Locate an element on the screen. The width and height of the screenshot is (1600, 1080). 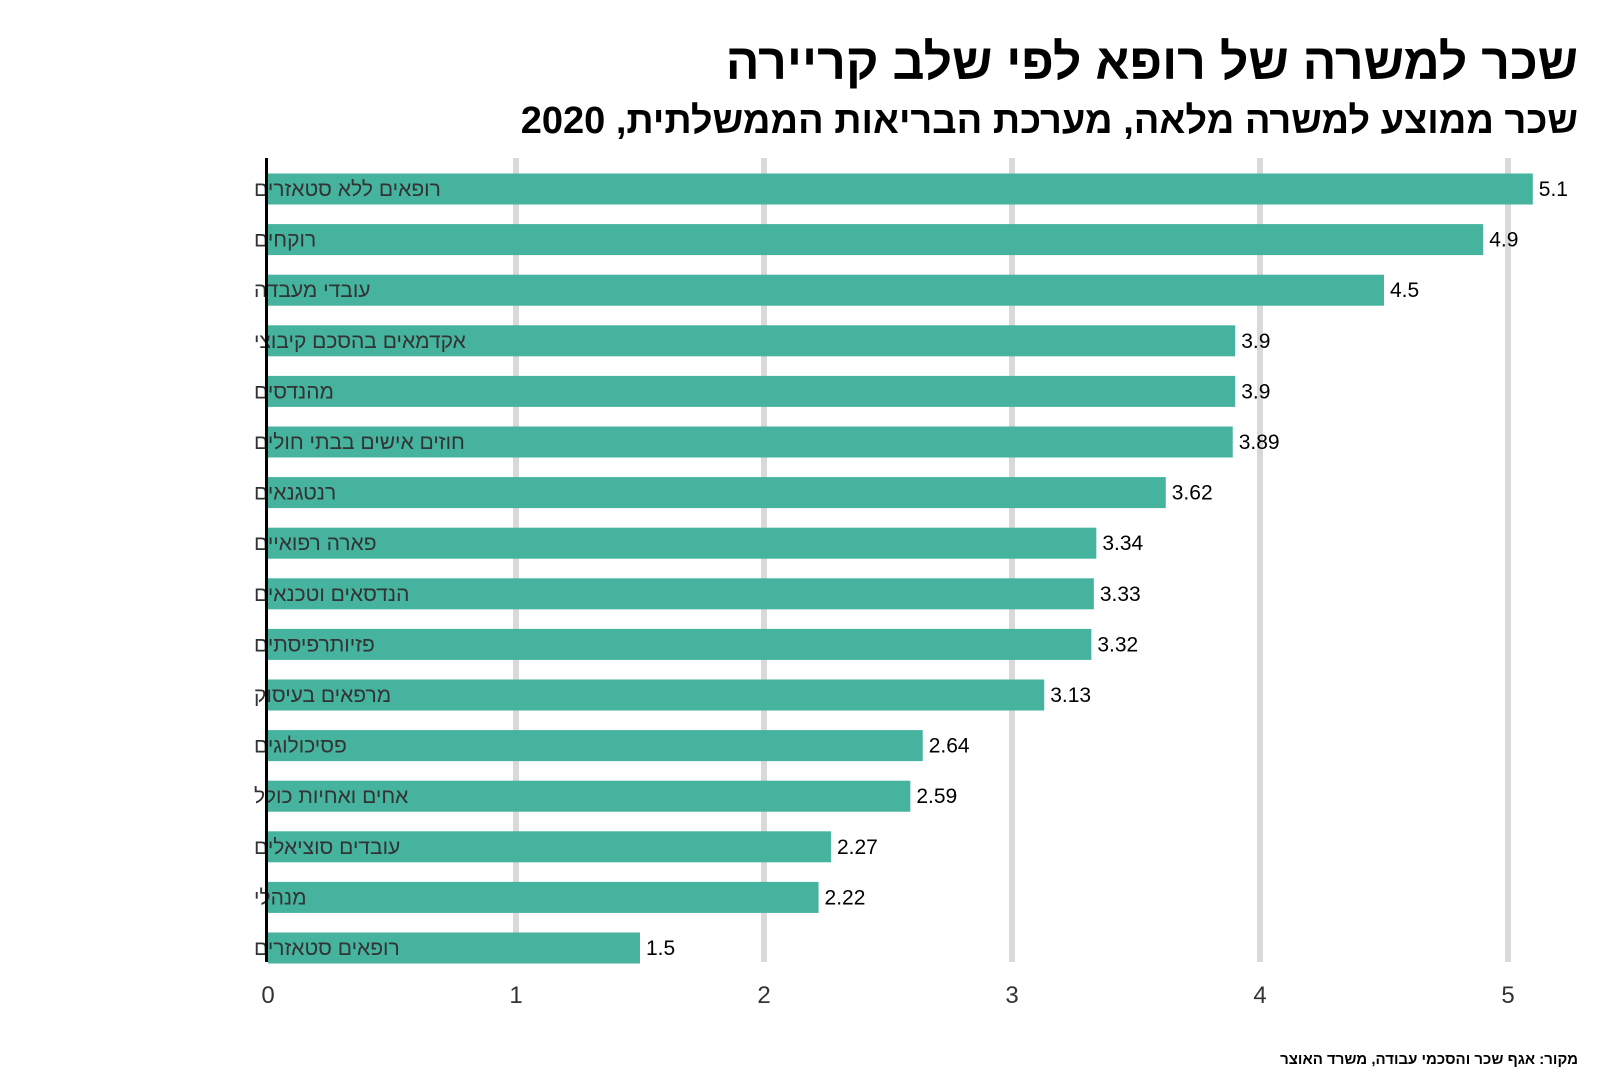
x-tick-label: 3 is located at coordinates (1011, 995).